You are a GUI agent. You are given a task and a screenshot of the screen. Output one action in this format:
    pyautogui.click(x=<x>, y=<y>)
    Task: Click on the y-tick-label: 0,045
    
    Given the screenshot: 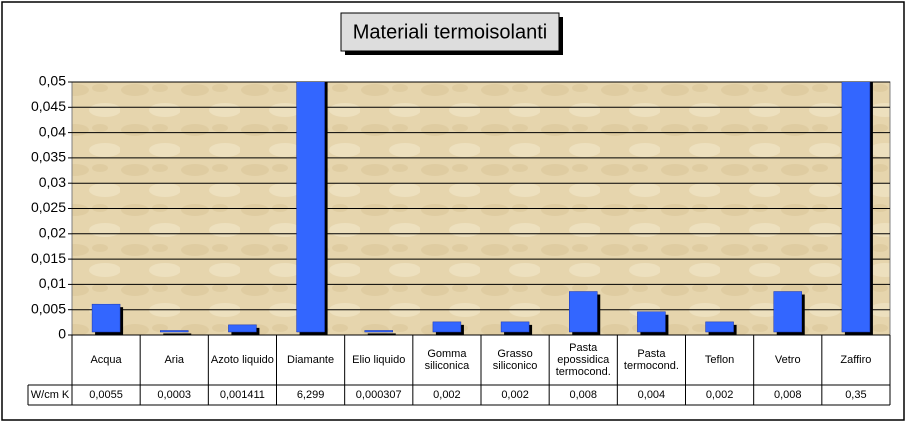 What is the action you would take?
    pyautogui.click(x=48, y=106)
    